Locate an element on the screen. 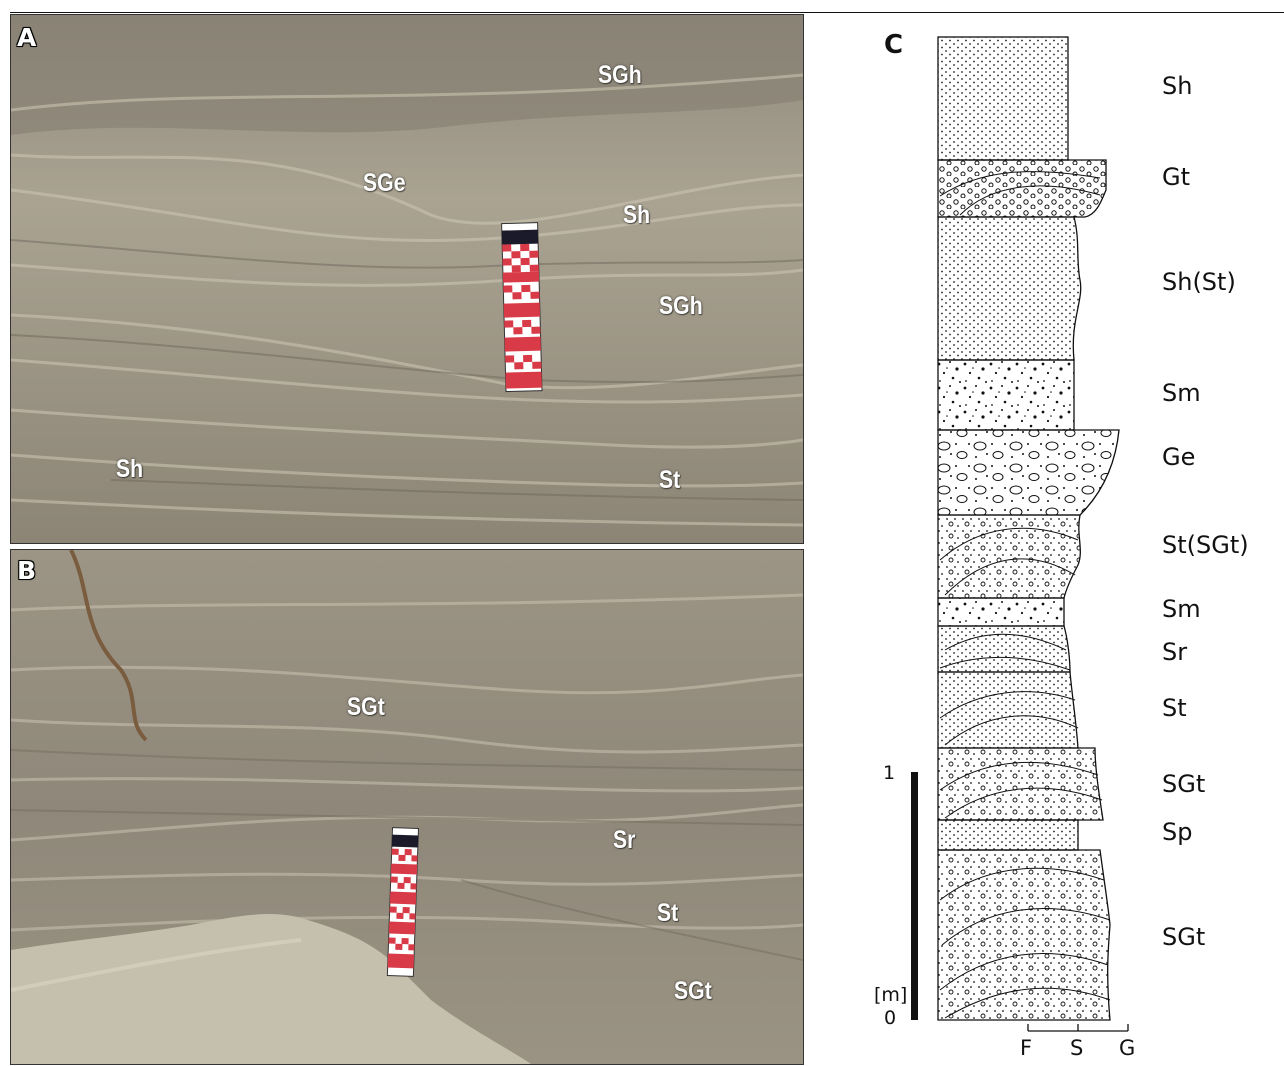 This screenshot has width=1284, height=1066. facies-label-a-sh-lower: Sh is located at coordinates (130, 469).